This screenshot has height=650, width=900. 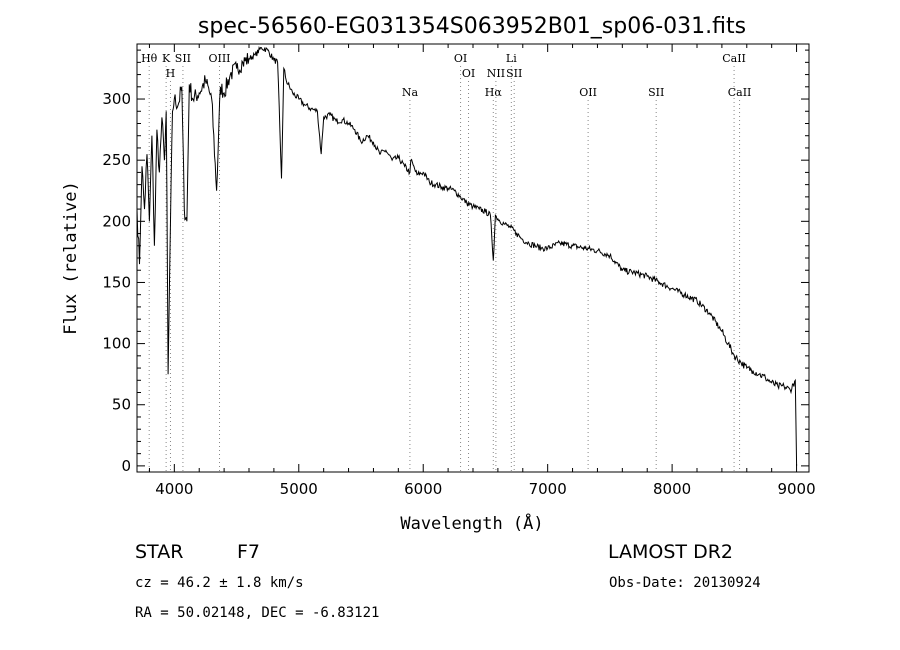 I want to click on y-tick-label: 300, so click(x=116, y=99).